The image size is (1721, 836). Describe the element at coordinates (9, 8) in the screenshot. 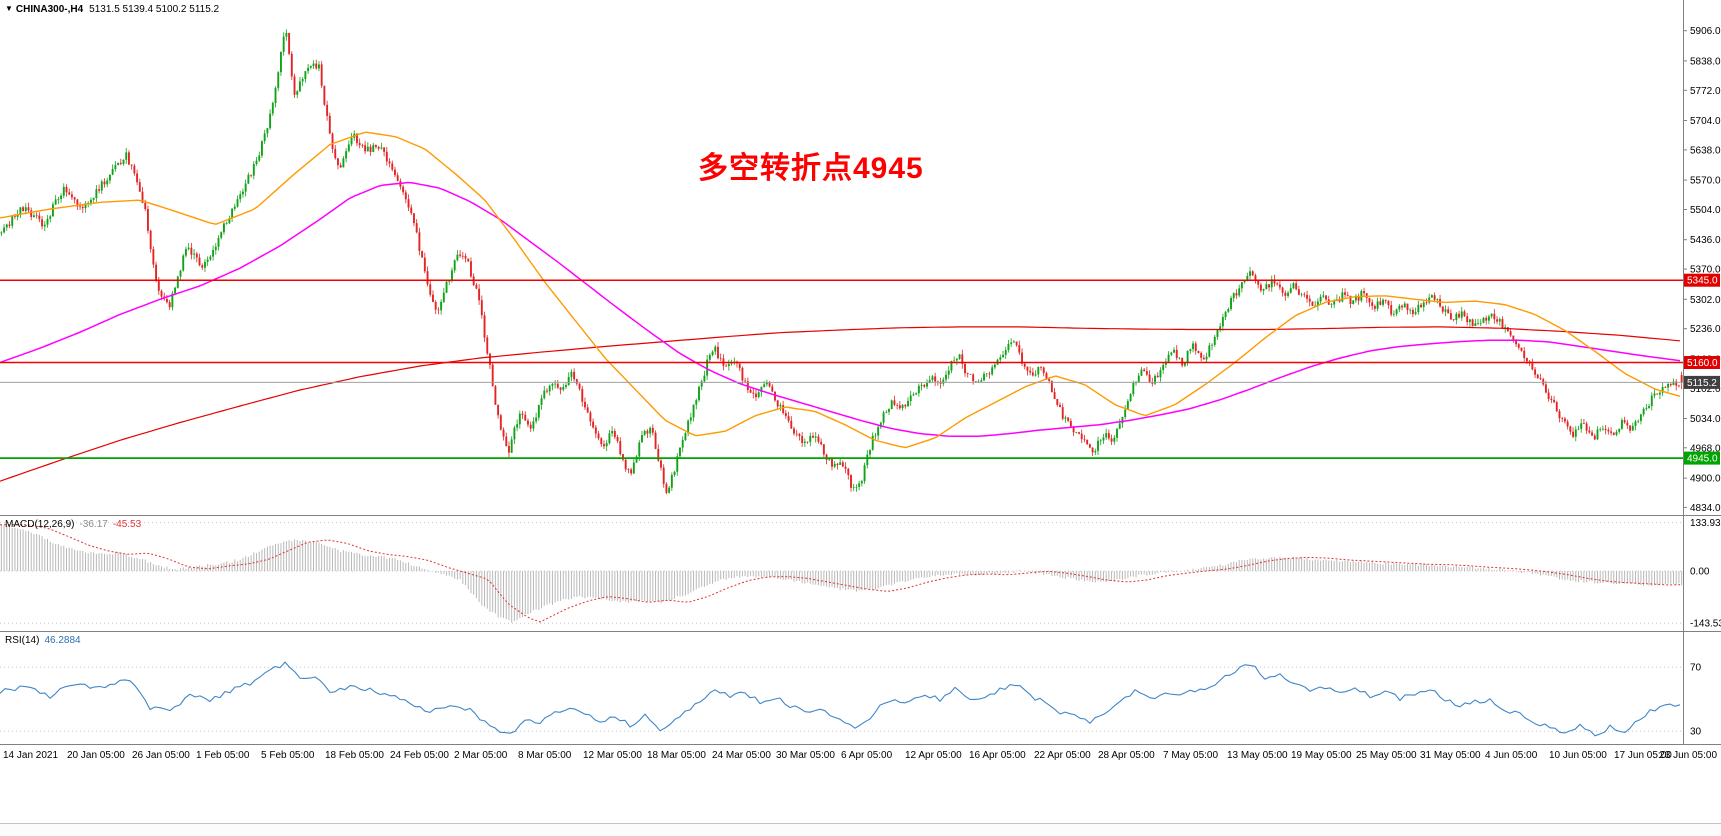

I see `symbol-dropdown-icon: ▼` at that location.